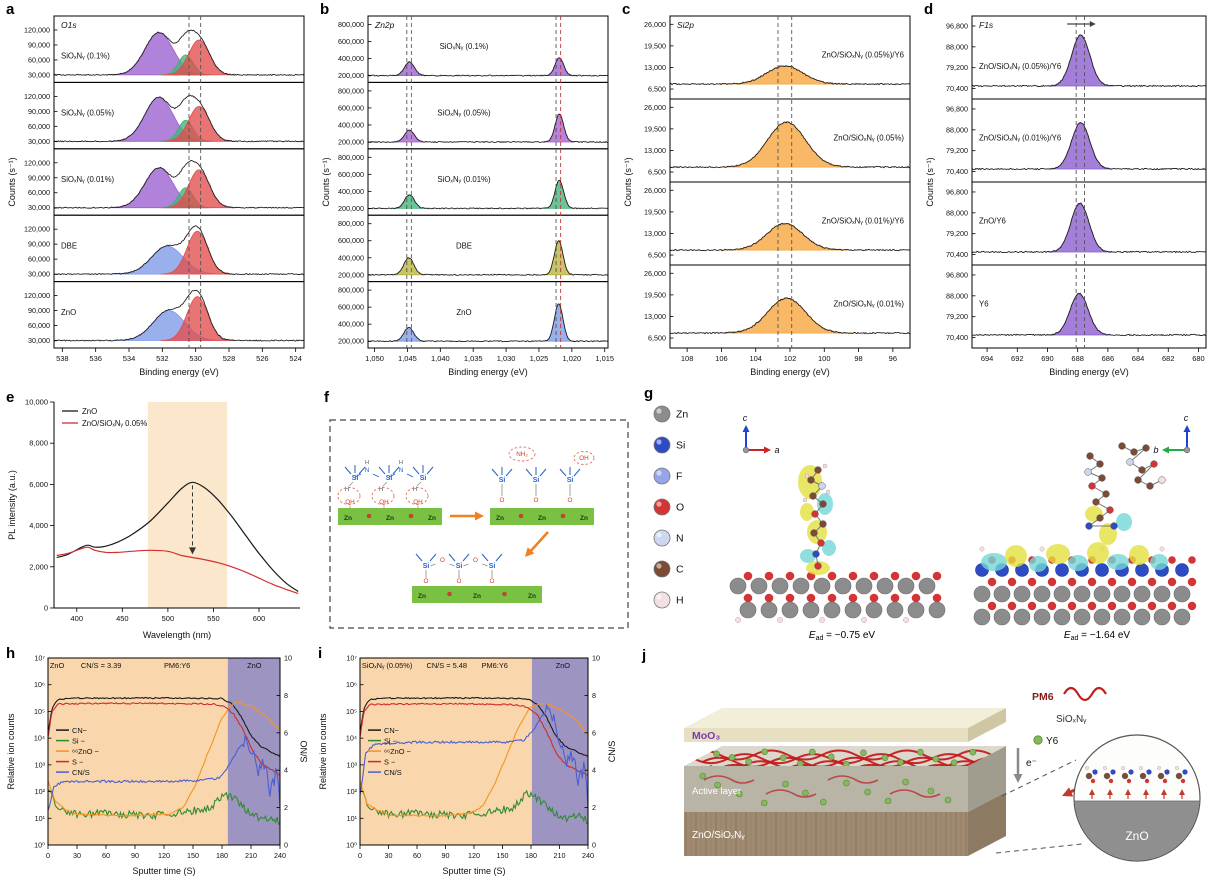 The width and height of the screenshot is (1216, 881). I want to click on xtick-label: 600, so click(259, 618).